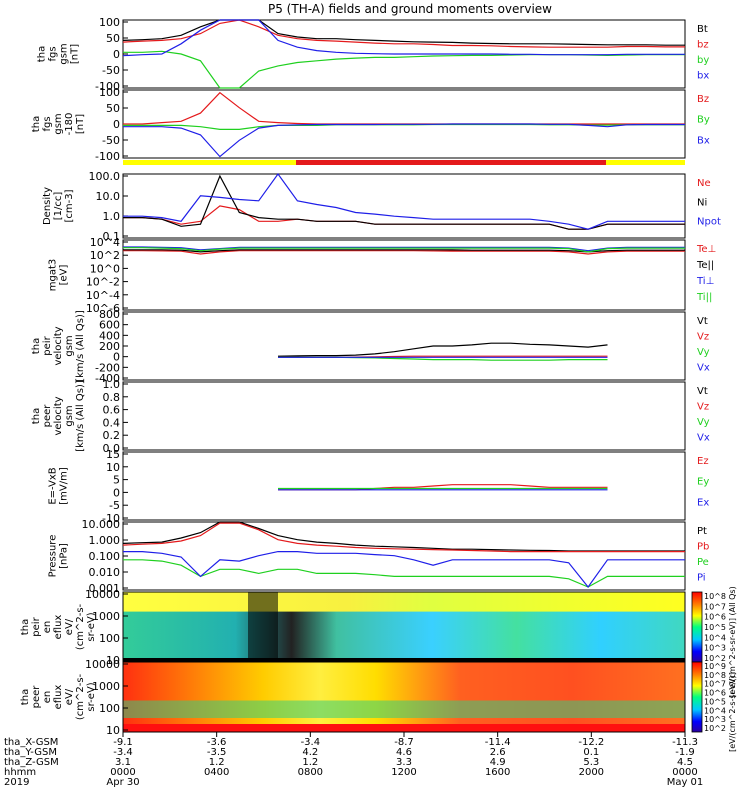 This screenshot has height=800, width=750. I want to click on colorbar-label: [eV/(cm^2-s-sr-eV)] (All Qs), so click(732, 641).